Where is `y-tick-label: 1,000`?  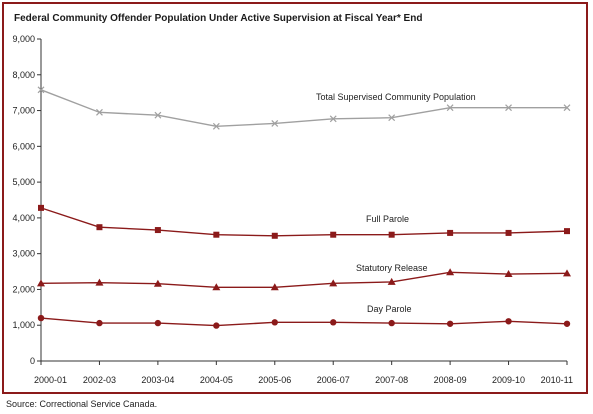 y-tick-label: 1,000 is located at coordinates (23, 325).